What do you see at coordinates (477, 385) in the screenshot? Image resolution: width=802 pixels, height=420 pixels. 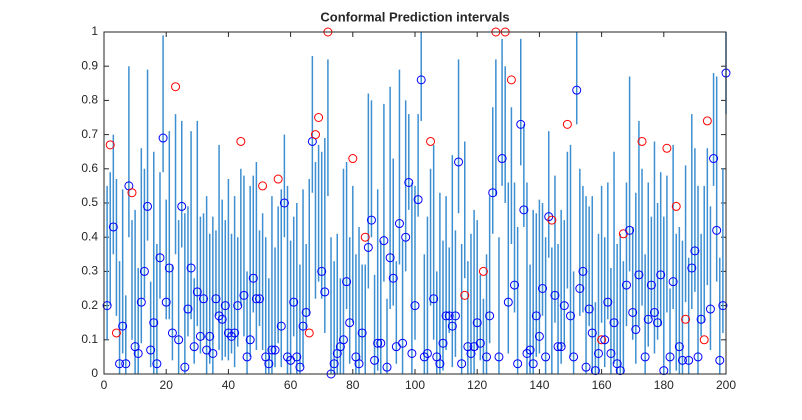 I see `x-tick-label: 120` at bounding box center [477, 385].